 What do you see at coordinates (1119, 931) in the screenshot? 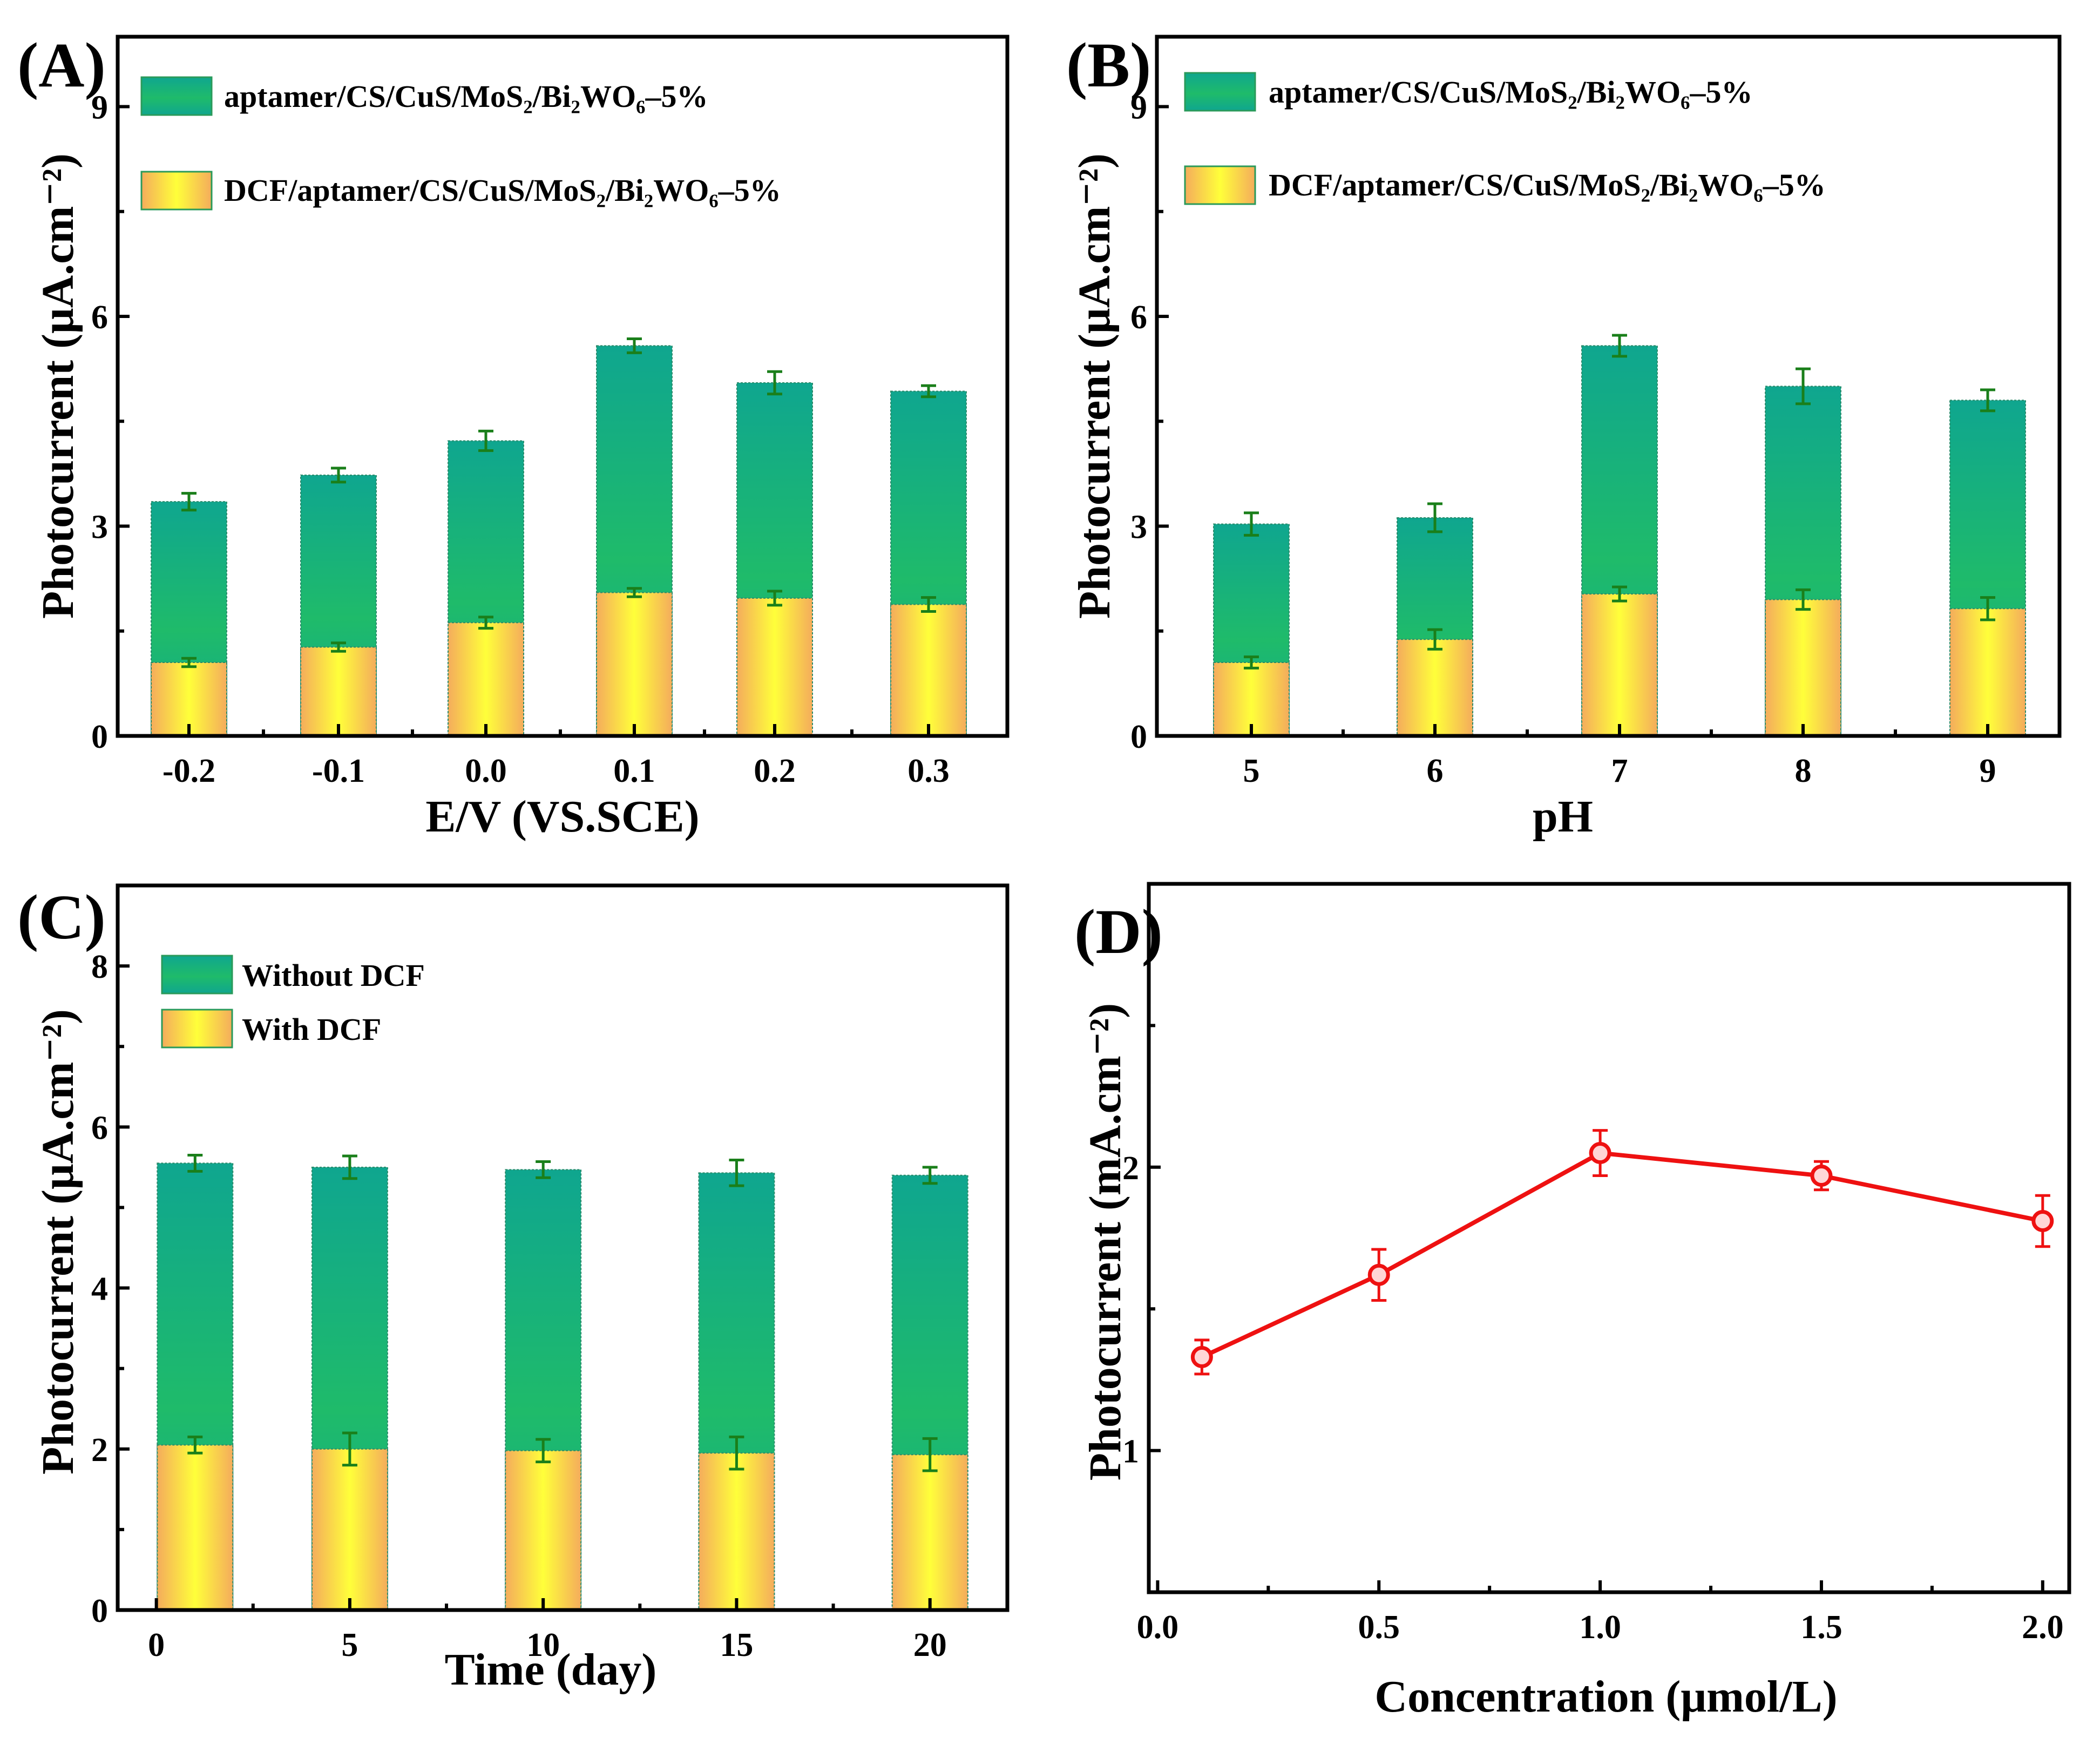
I see `panel-d-label: (D)` at bounding box center [1119, 931].